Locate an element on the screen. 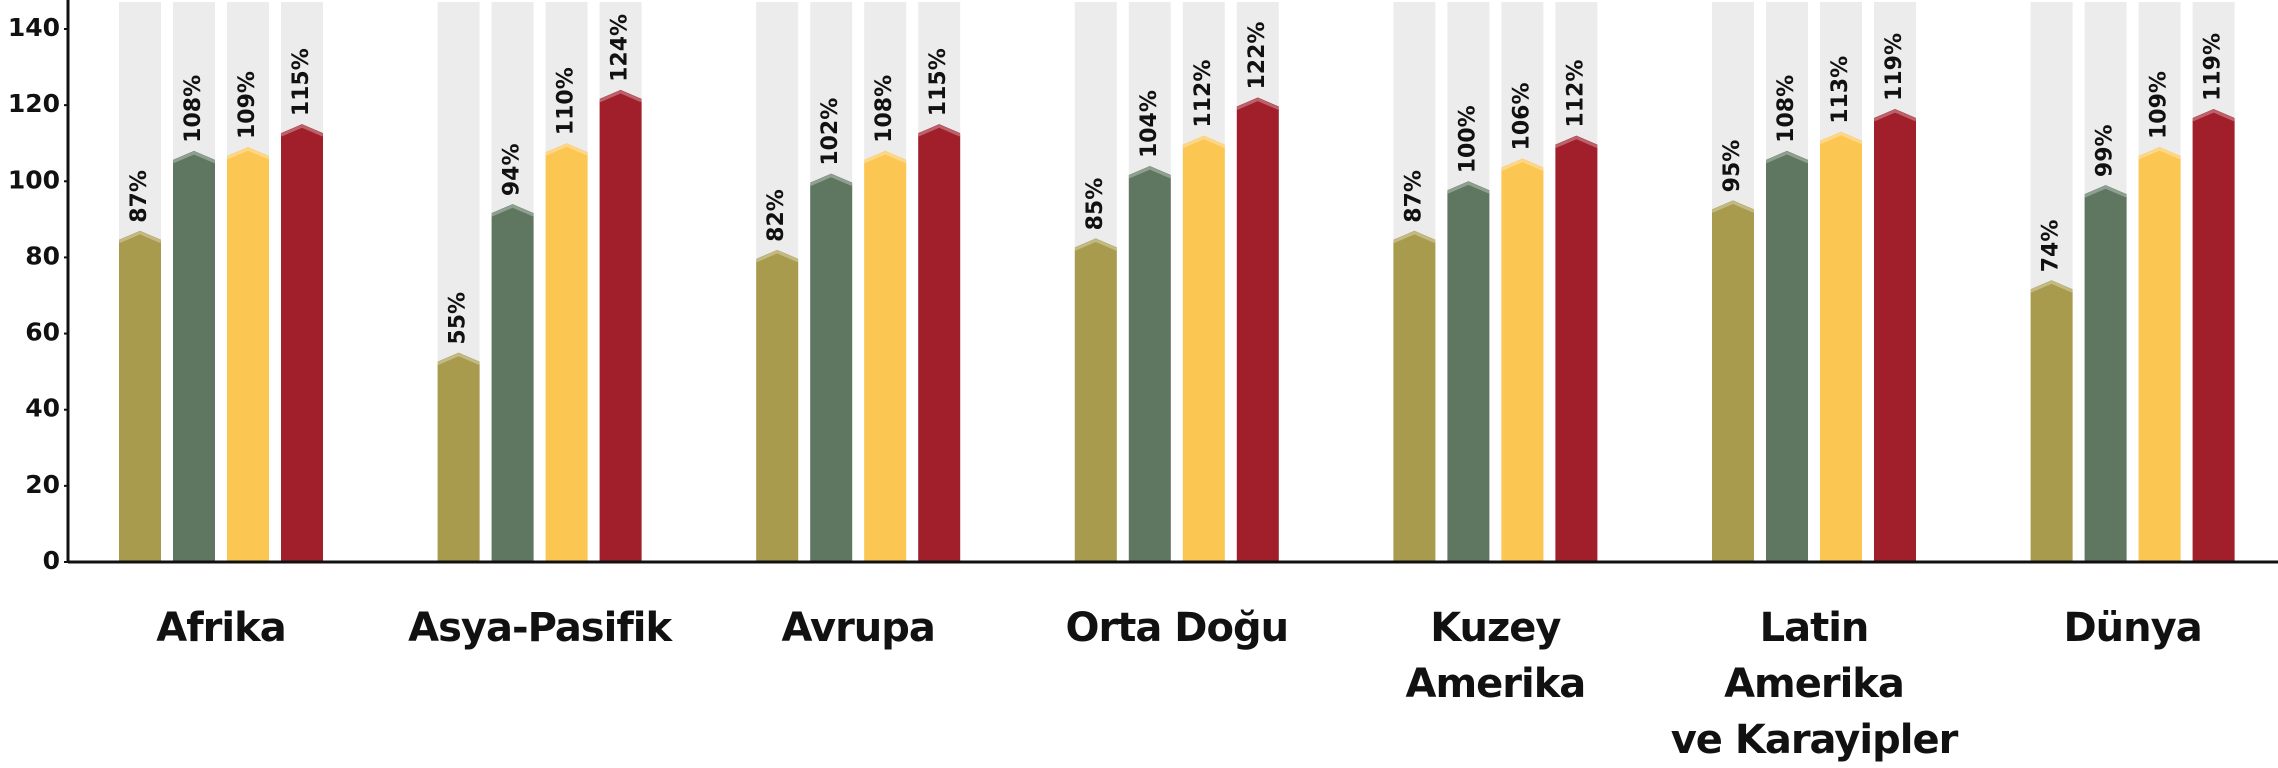  y-tick-label: 120 is located at coordinates (34, 103).